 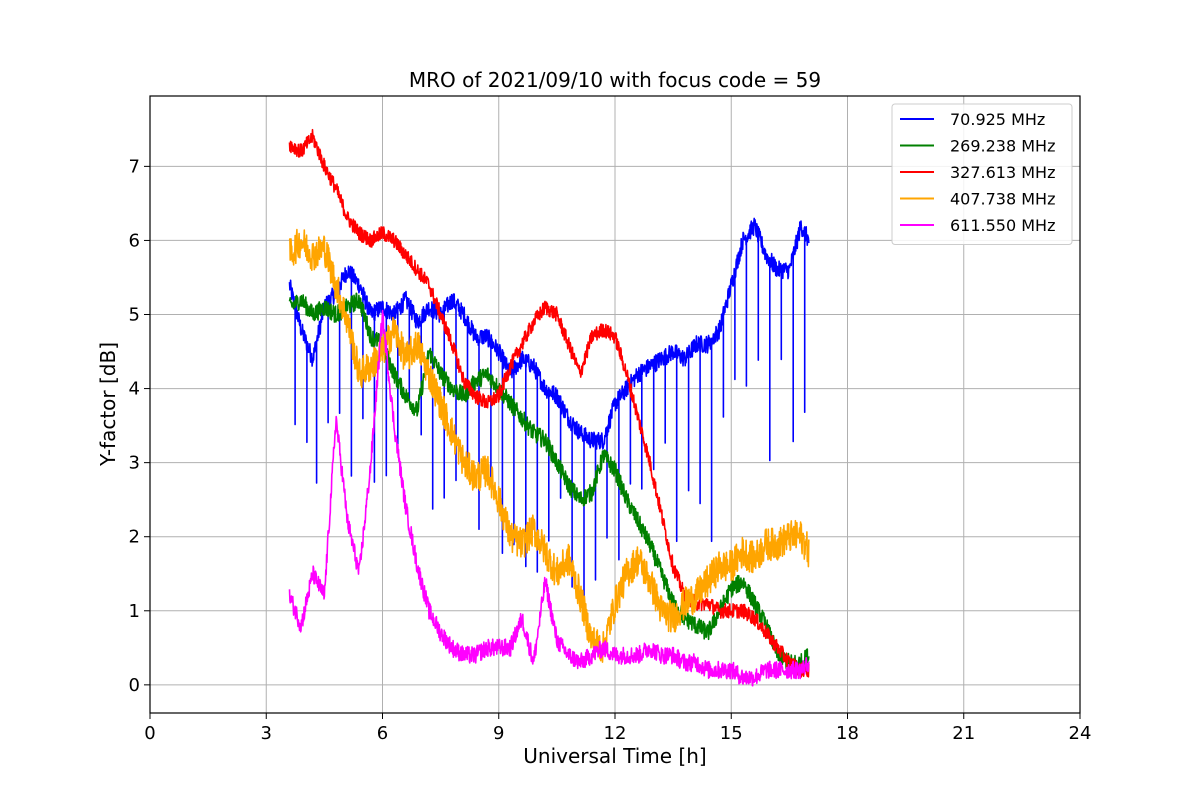 I want to click on y-tick-label: 0, so click(x=134, y=685).